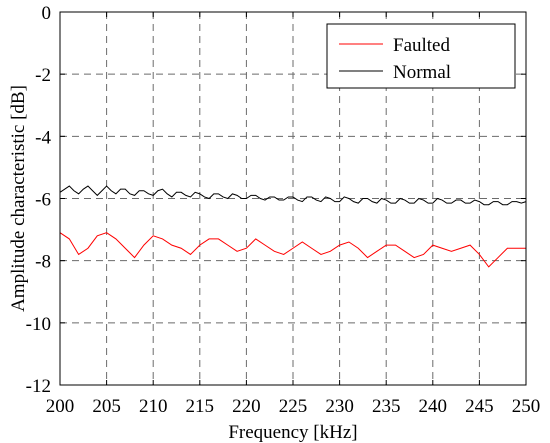 This screenshot has width=550, height=443. What do you see at coordinates (47, 13) in the screenshot?
I see `y-tick-label: 0` at bounding box center [47, 13].